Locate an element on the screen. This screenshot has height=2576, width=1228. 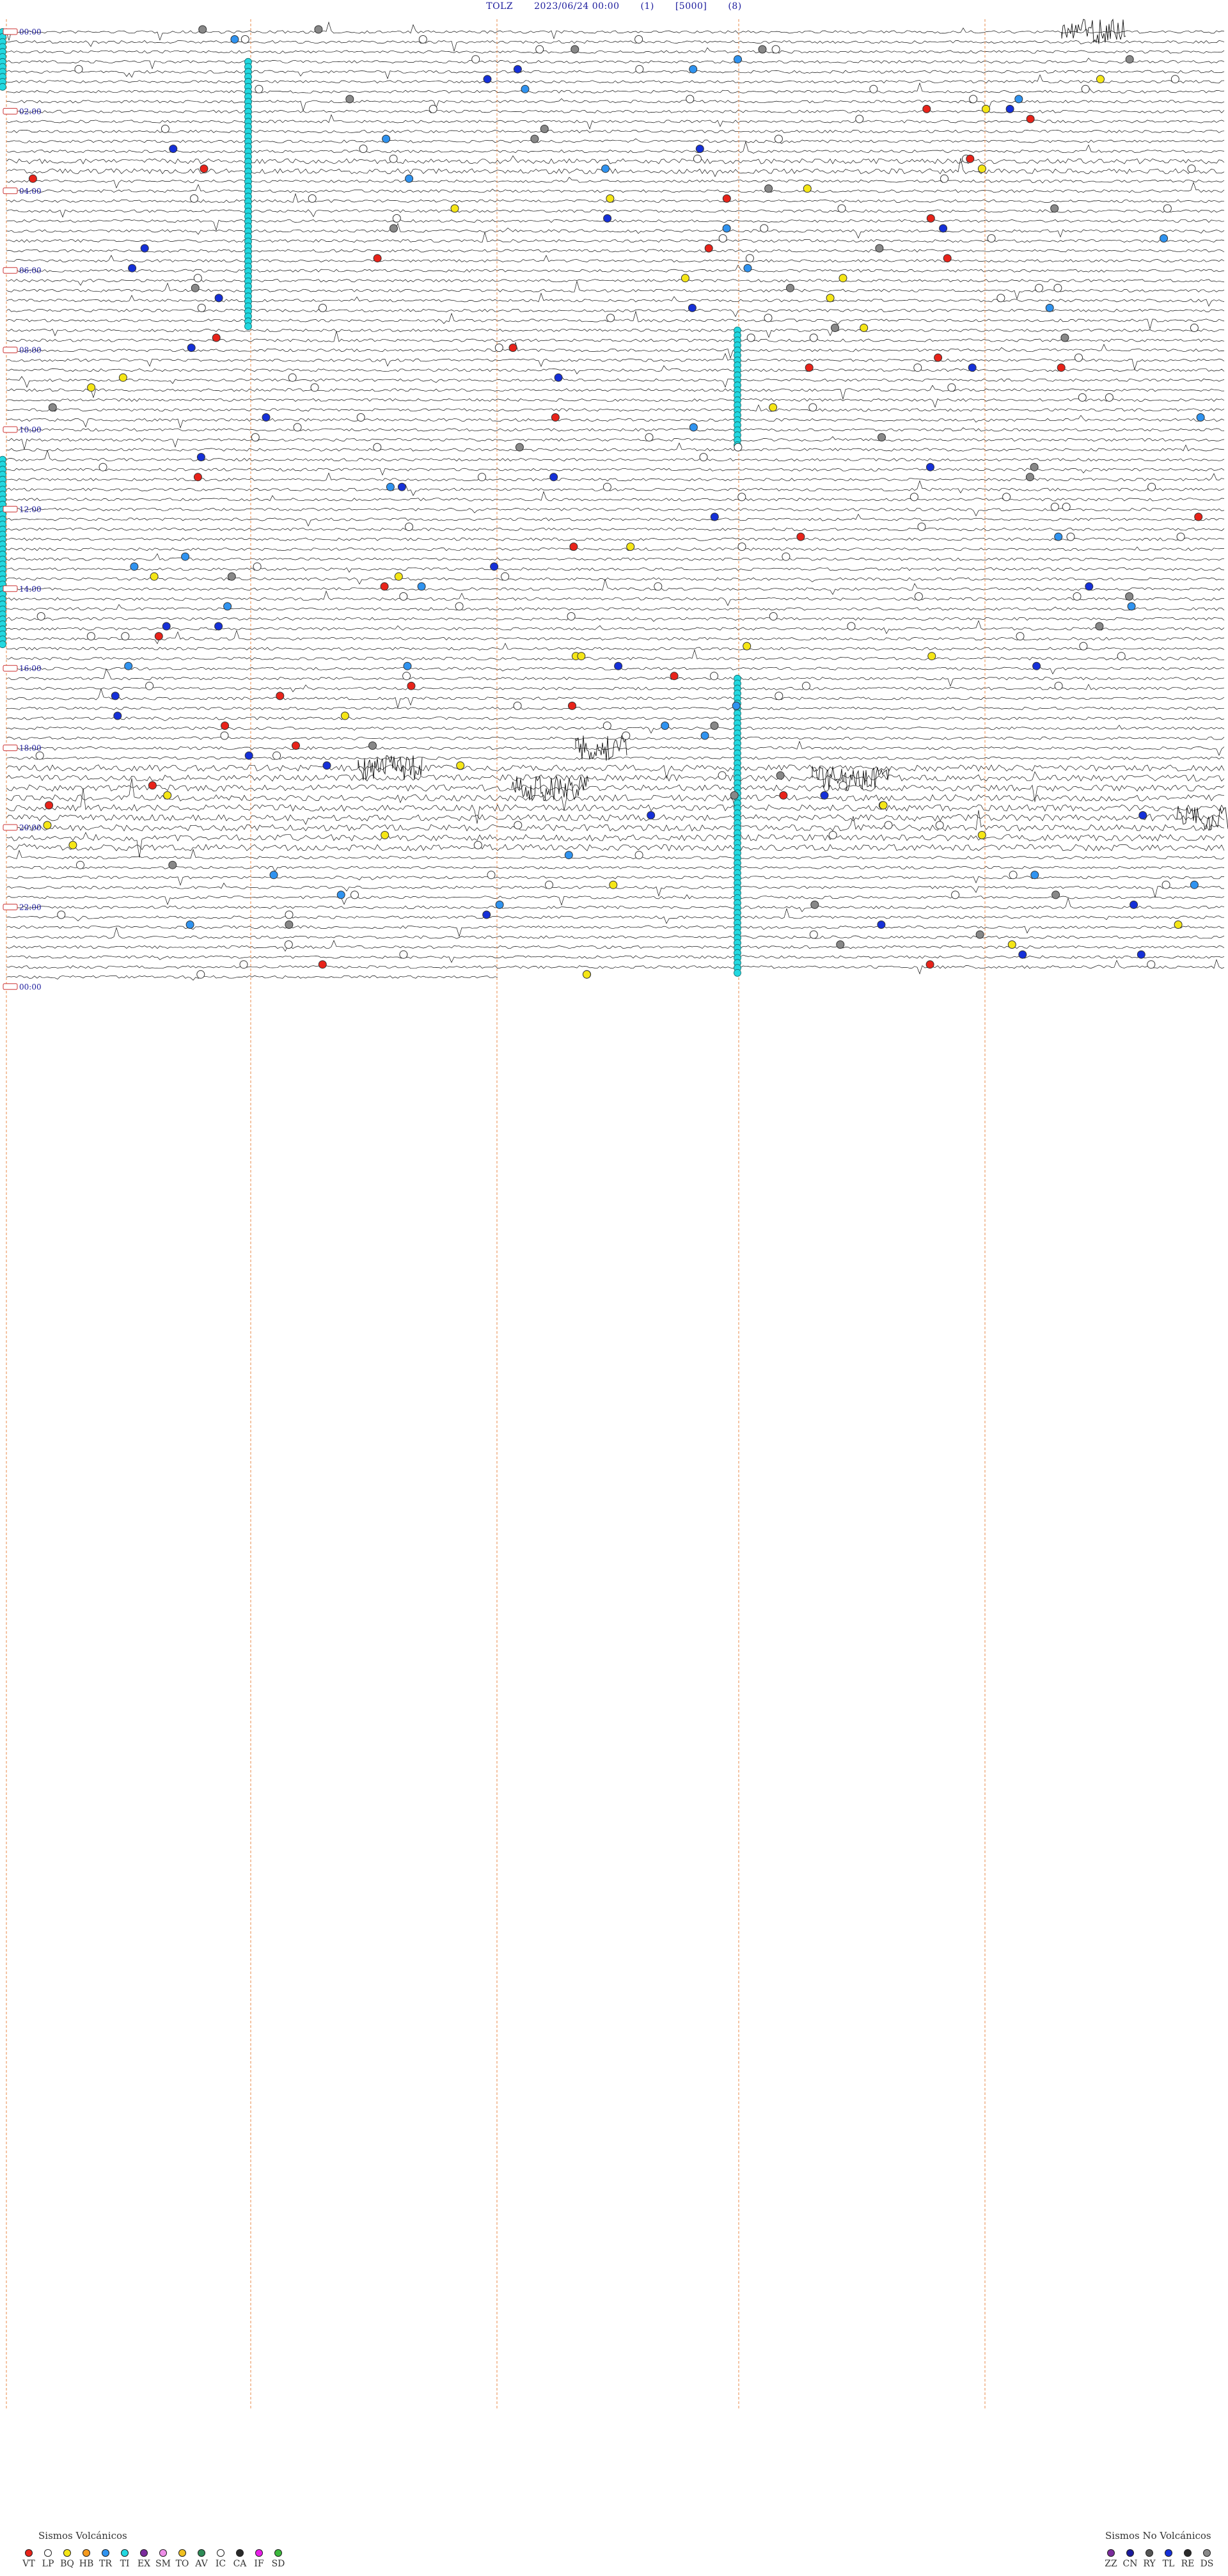
legend-volcanic-ic: IC is located at coordinates (220, 2559).